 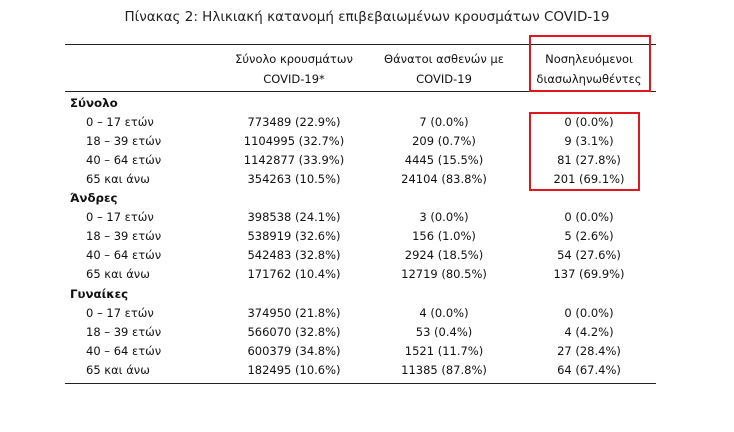 I want to click on section-title: Σύνολο, so click(x=94, y=103).